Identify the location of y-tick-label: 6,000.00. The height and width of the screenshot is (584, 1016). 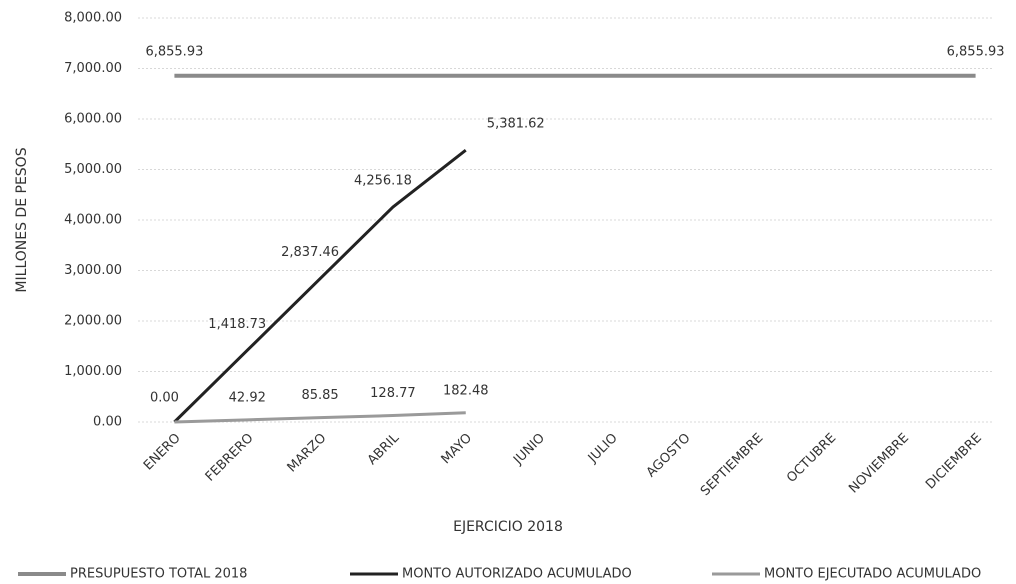
(93, 119).